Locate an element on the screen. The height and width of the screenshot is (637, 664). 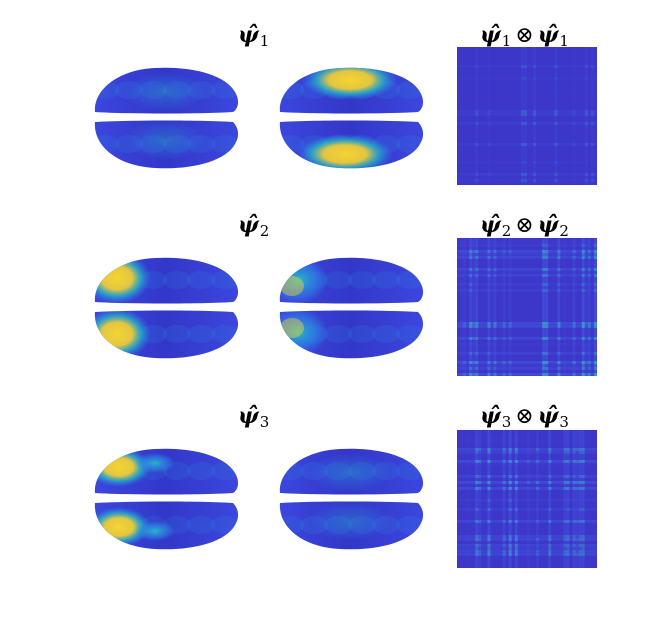
kron-label-3: ψ̂3 ⊗ ψ̂3 is located at coordinates (524, 417).